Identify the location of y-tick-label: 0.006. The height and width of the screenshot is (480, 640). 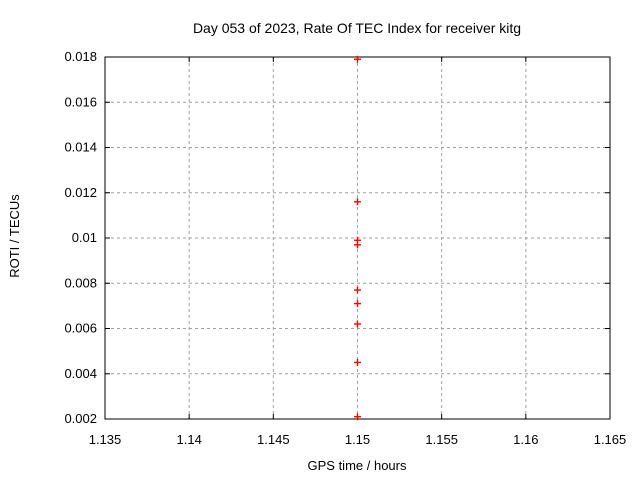
(80, 328).